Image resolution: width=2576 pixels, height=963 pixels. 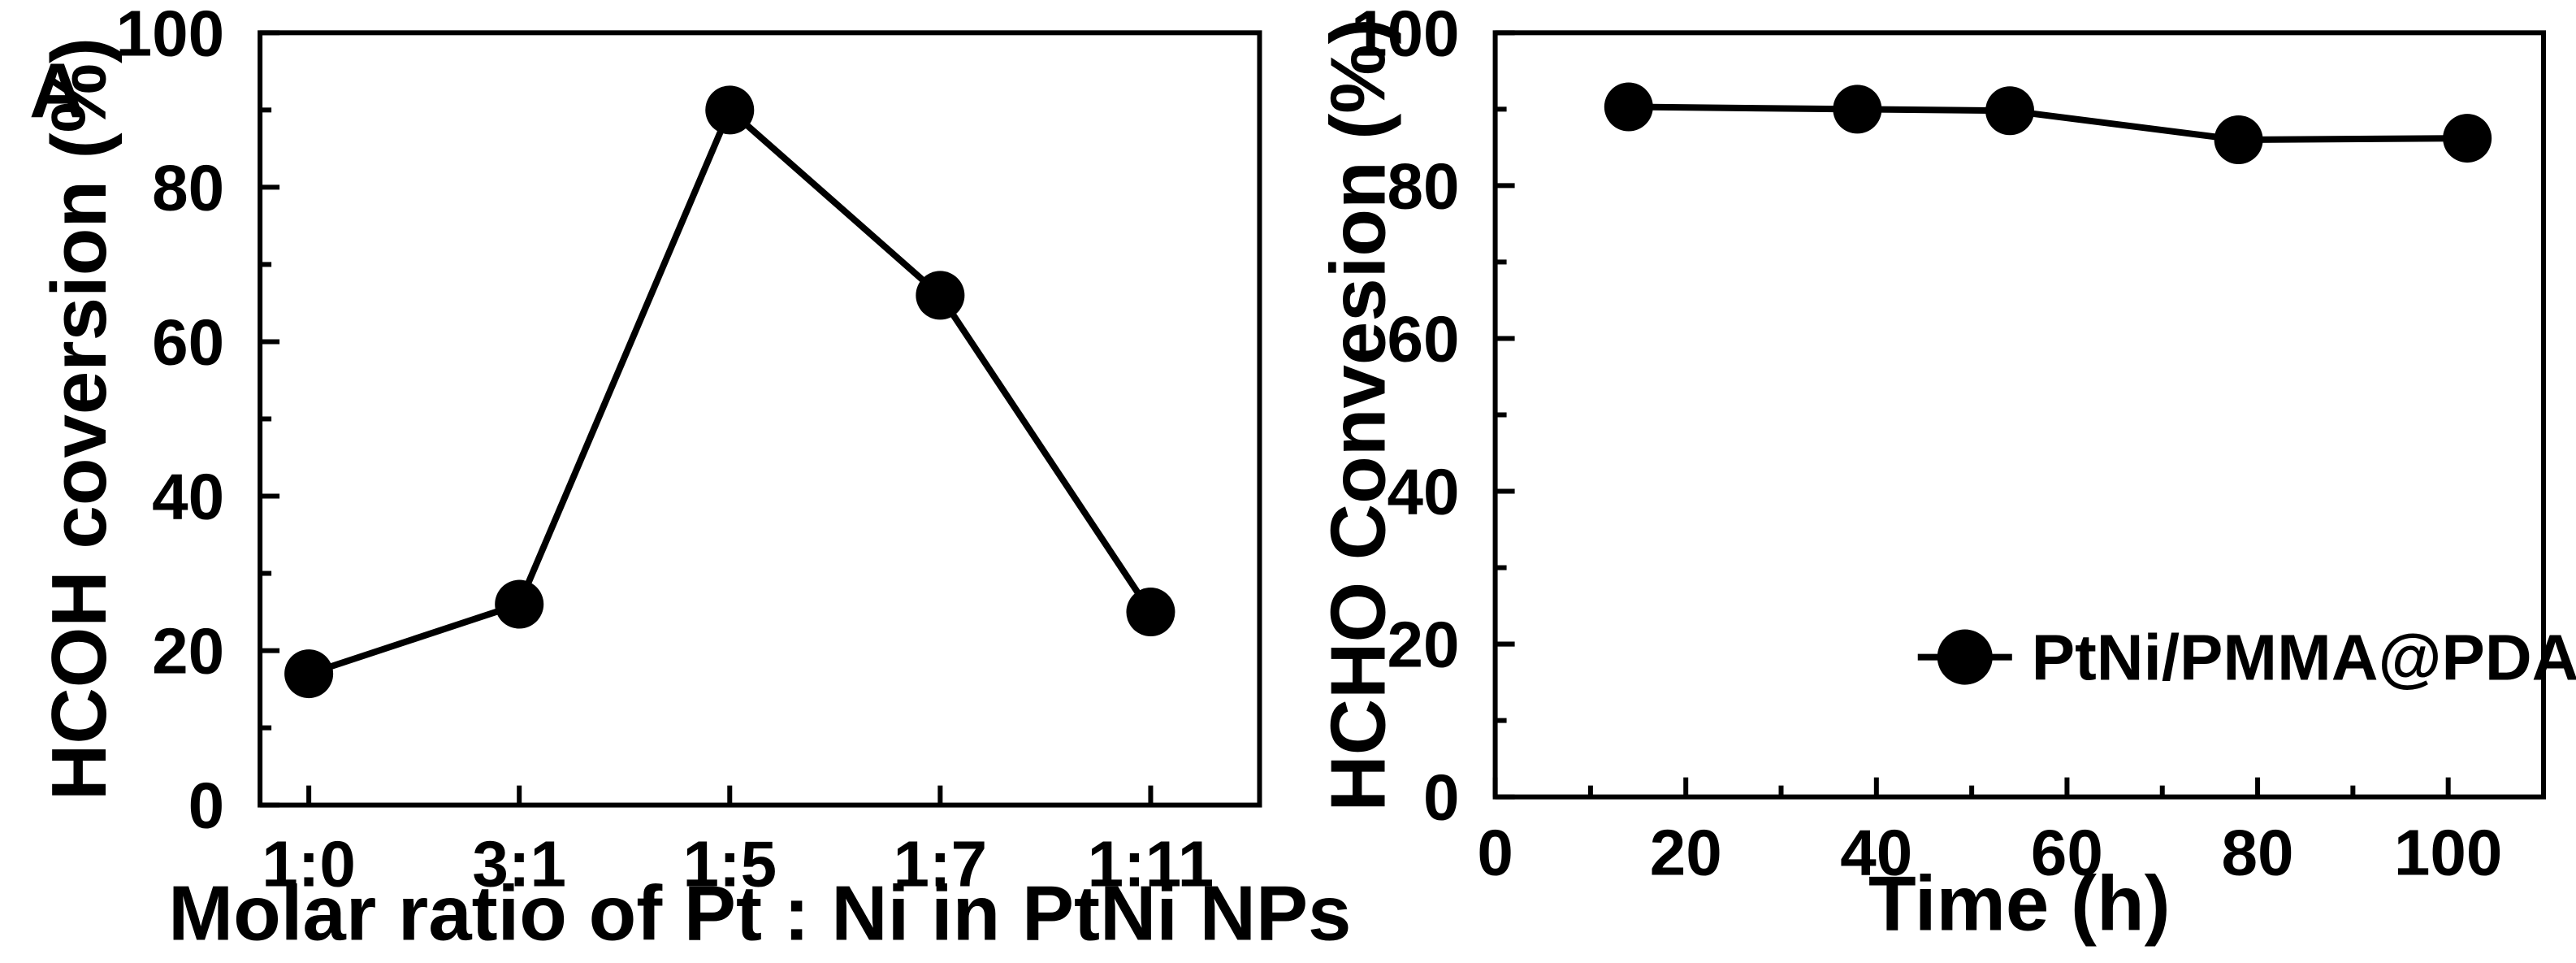 What do you see at coordinates (2304, 658) in the screenshot?
I see `chart-b-legend-label: PtNi/PMMA@PDA-1/10` at bounding box center [2304, 658].